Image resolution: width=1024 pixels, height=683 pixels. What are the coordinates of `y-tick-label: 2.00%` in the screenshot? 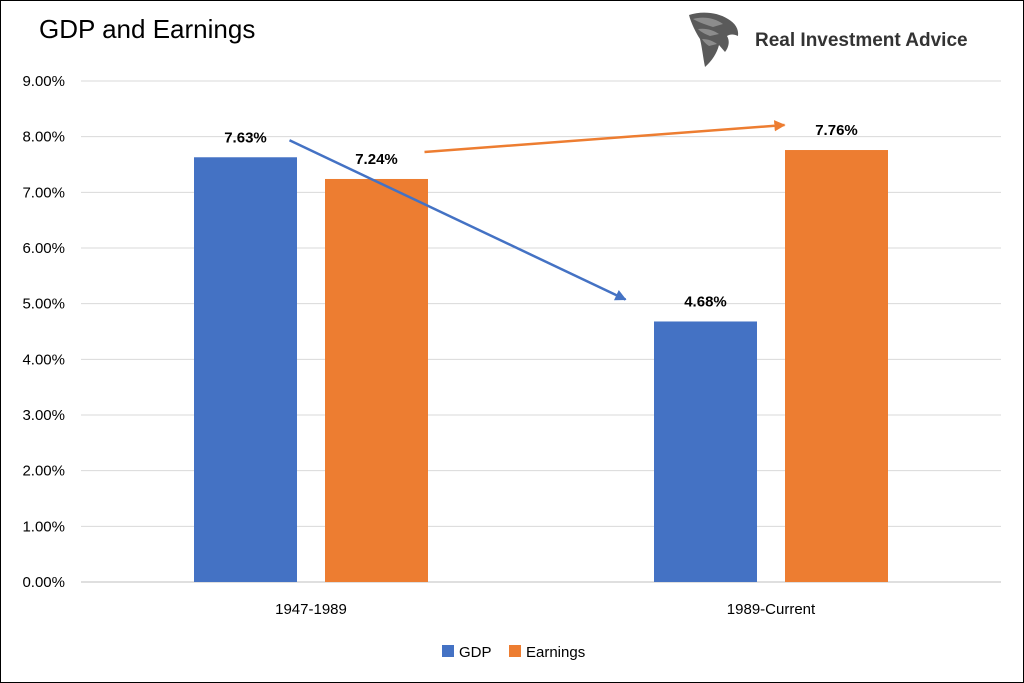 It's located at (43, 471).